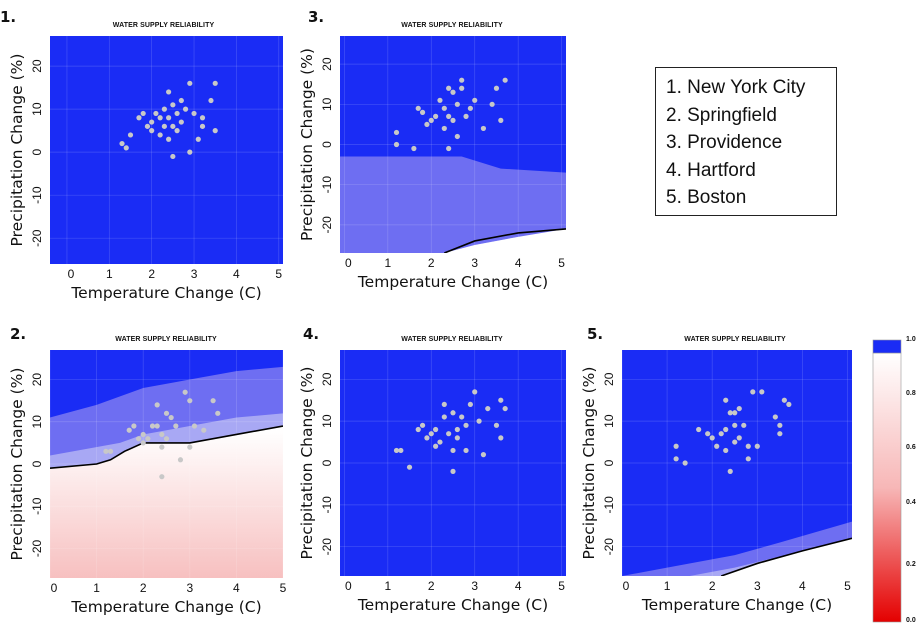 The image size is (922, 634). I want to click on legend-item: 3. Providence, so click(724, 142).